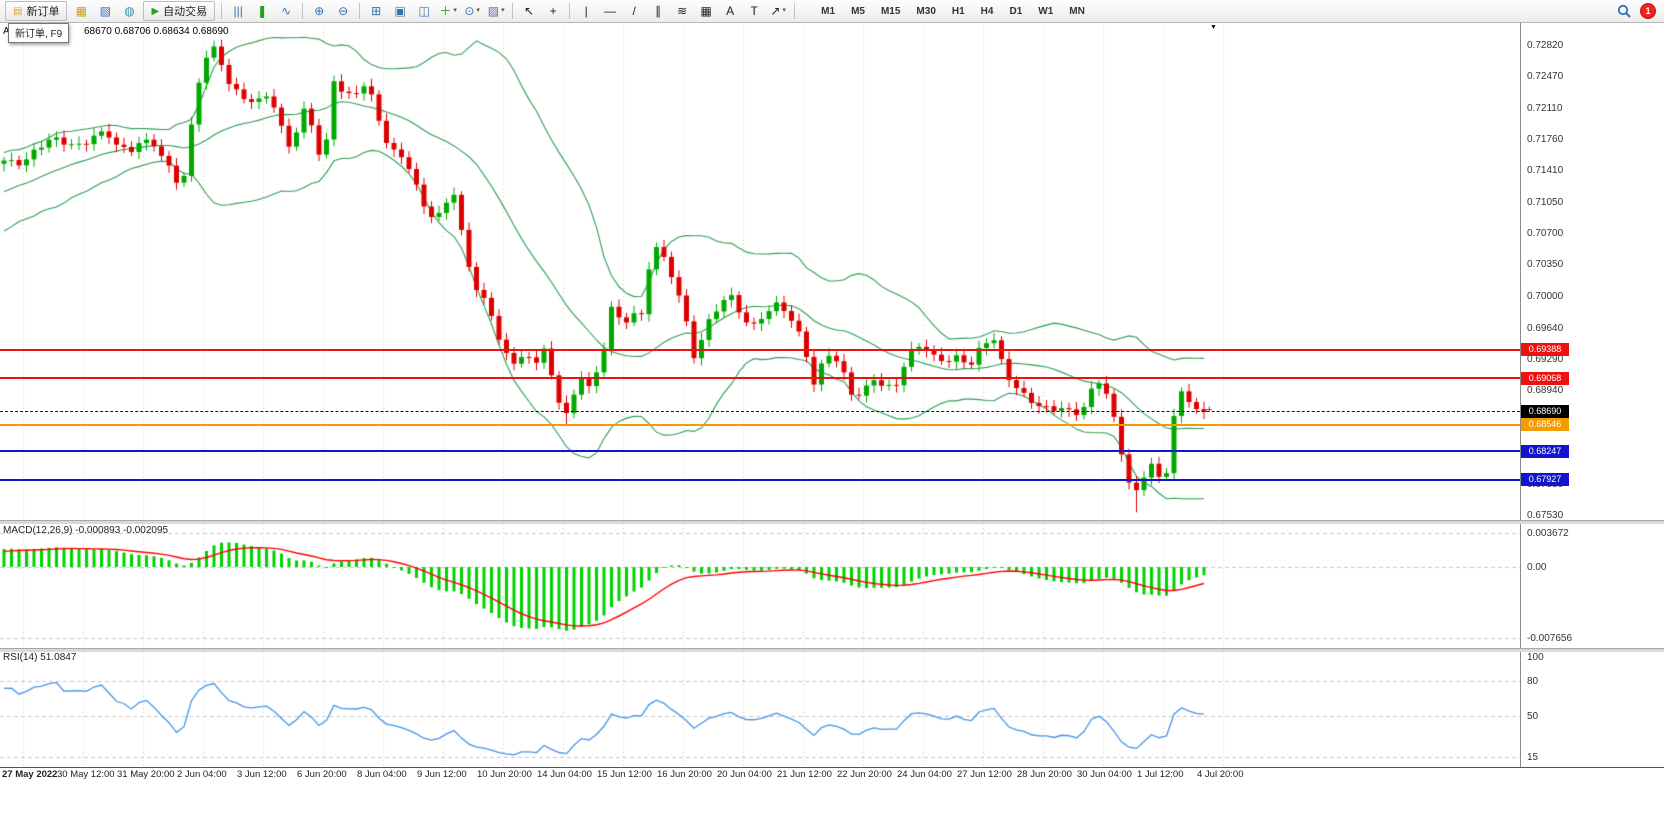  Describe the element at coordinates (238, 11) in the screenshot. I see `bar-chart-icon: |||` at that location.